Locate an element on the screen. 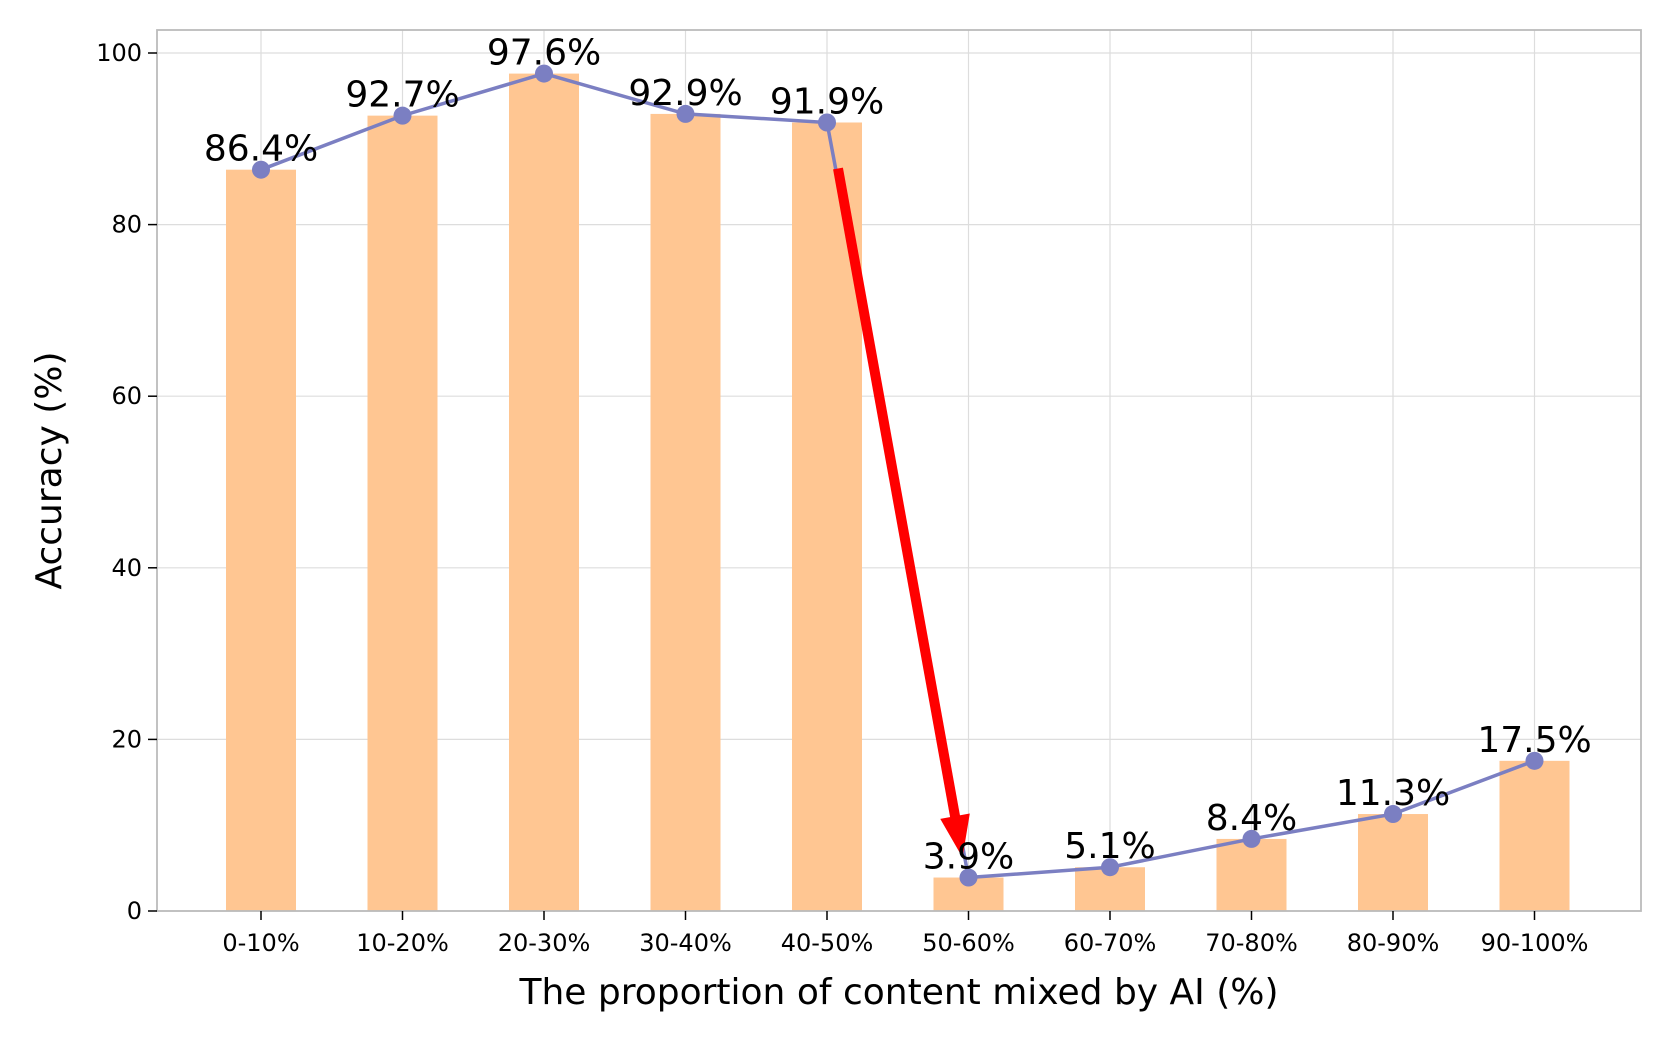  x-tick-label: 20-30% is located at coordinates (544, 943).